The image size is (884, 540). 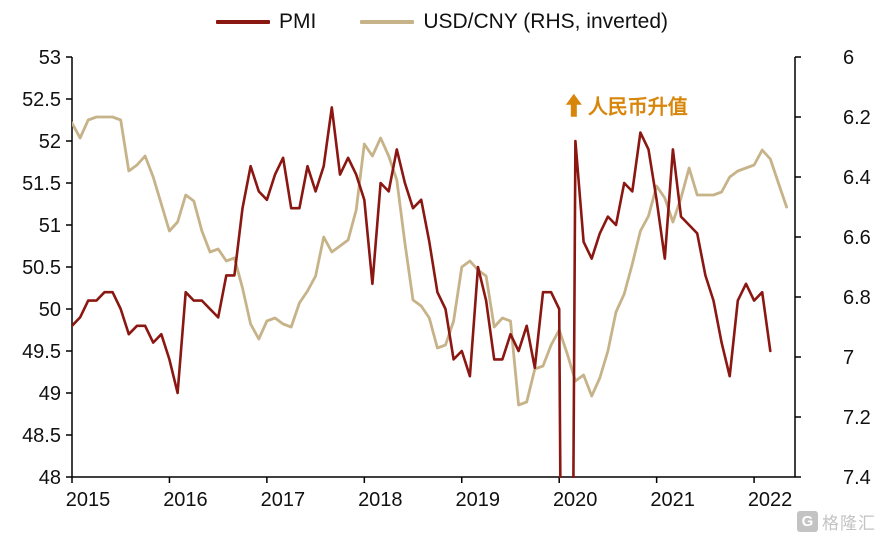 I want to click on x-axis-tick-label: 2015, so click(x=88, y=500).